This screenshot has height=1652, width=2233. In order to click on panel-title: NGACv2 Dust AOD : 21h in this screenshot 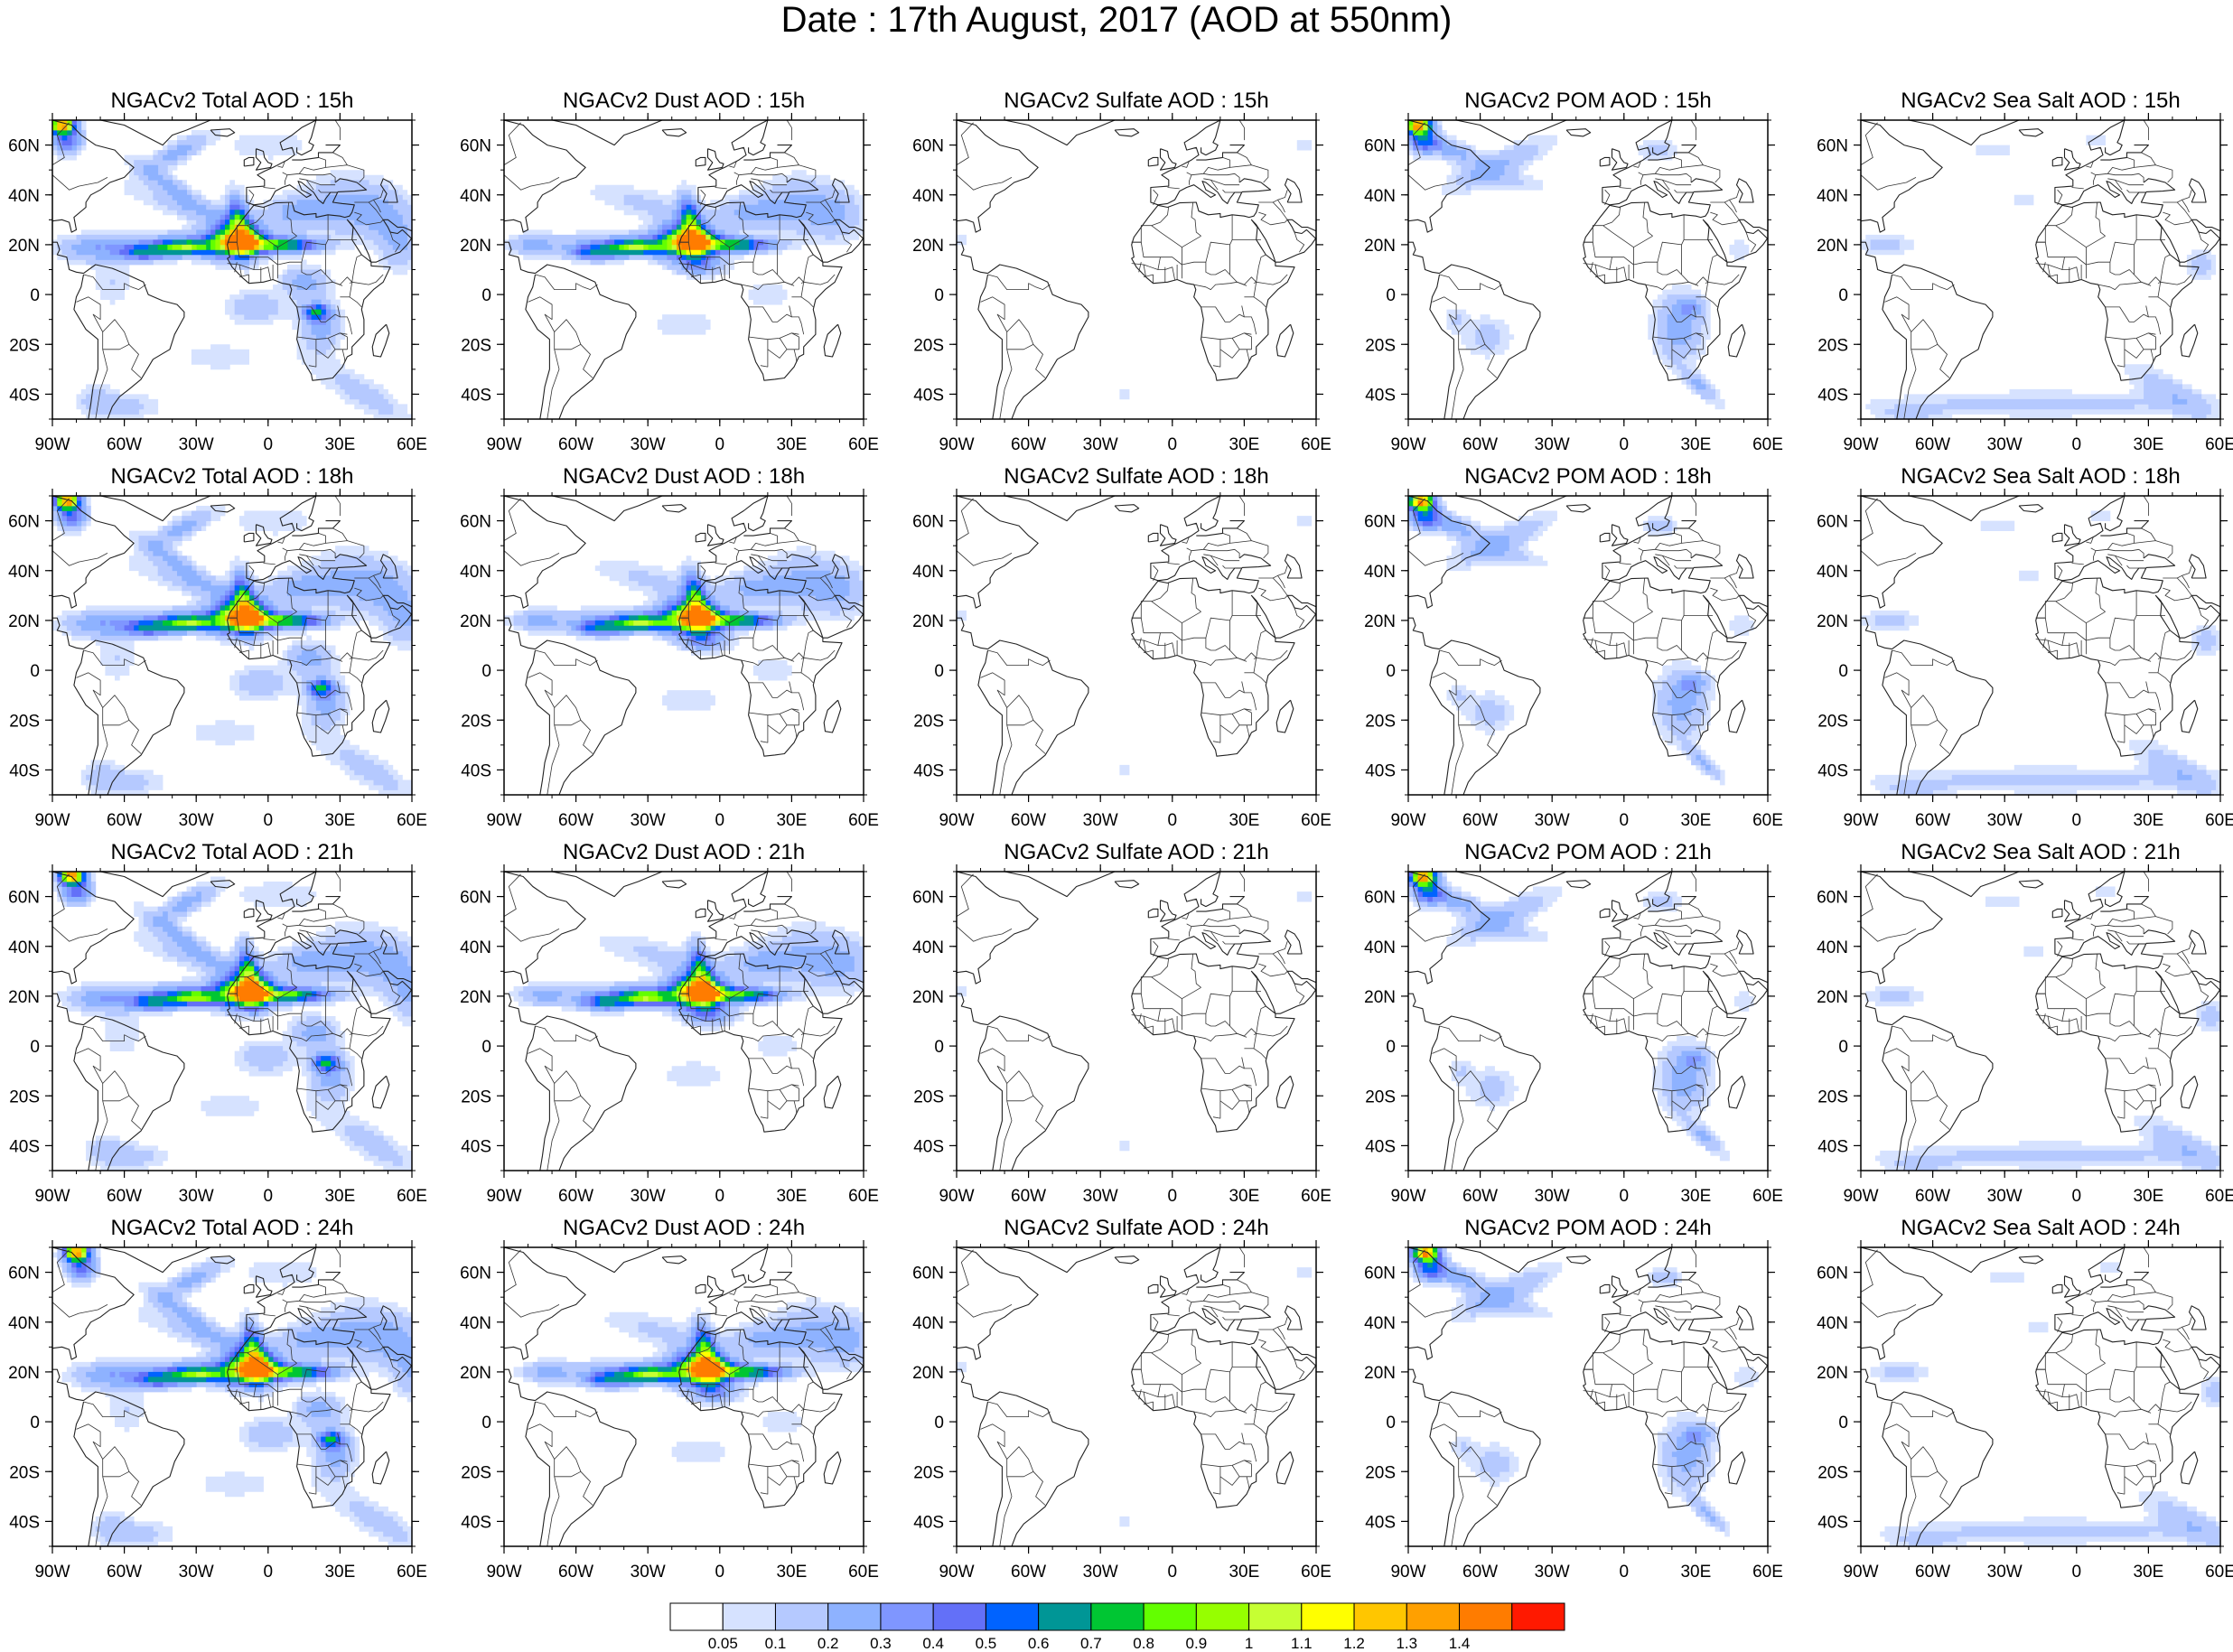, I will do `click(684, 852)`.